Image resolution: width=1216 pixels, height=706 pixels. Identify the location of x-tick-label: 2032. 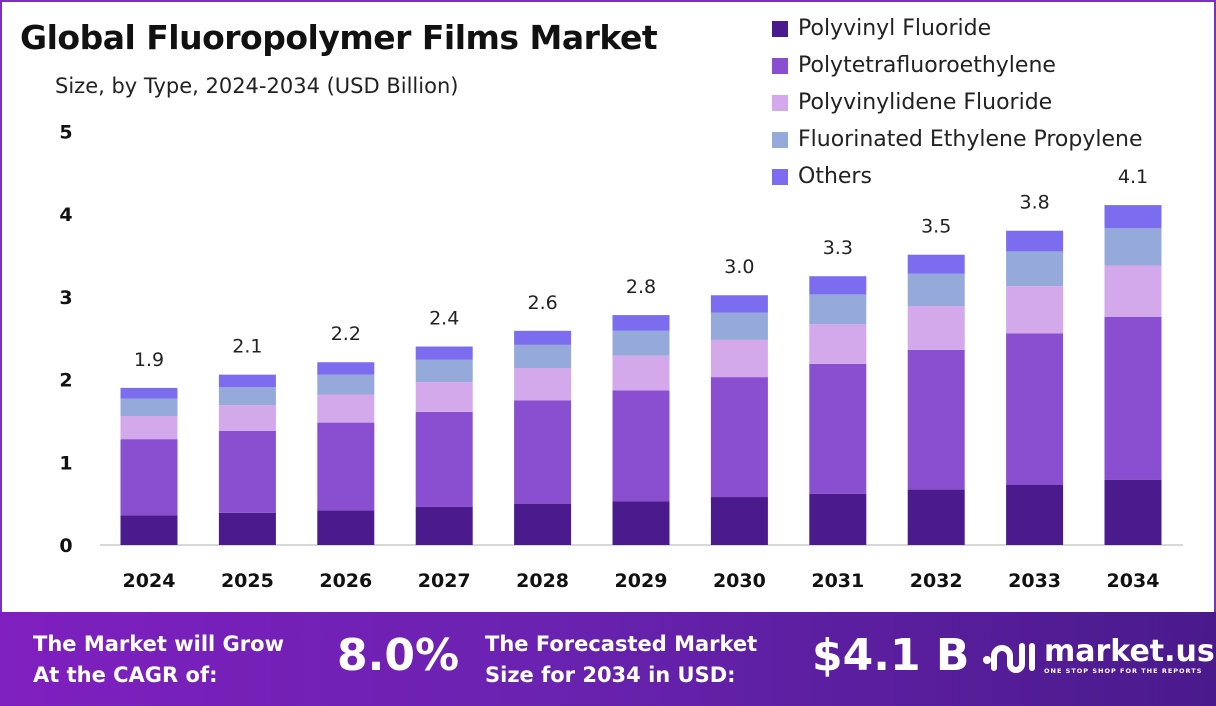
(936, 581).